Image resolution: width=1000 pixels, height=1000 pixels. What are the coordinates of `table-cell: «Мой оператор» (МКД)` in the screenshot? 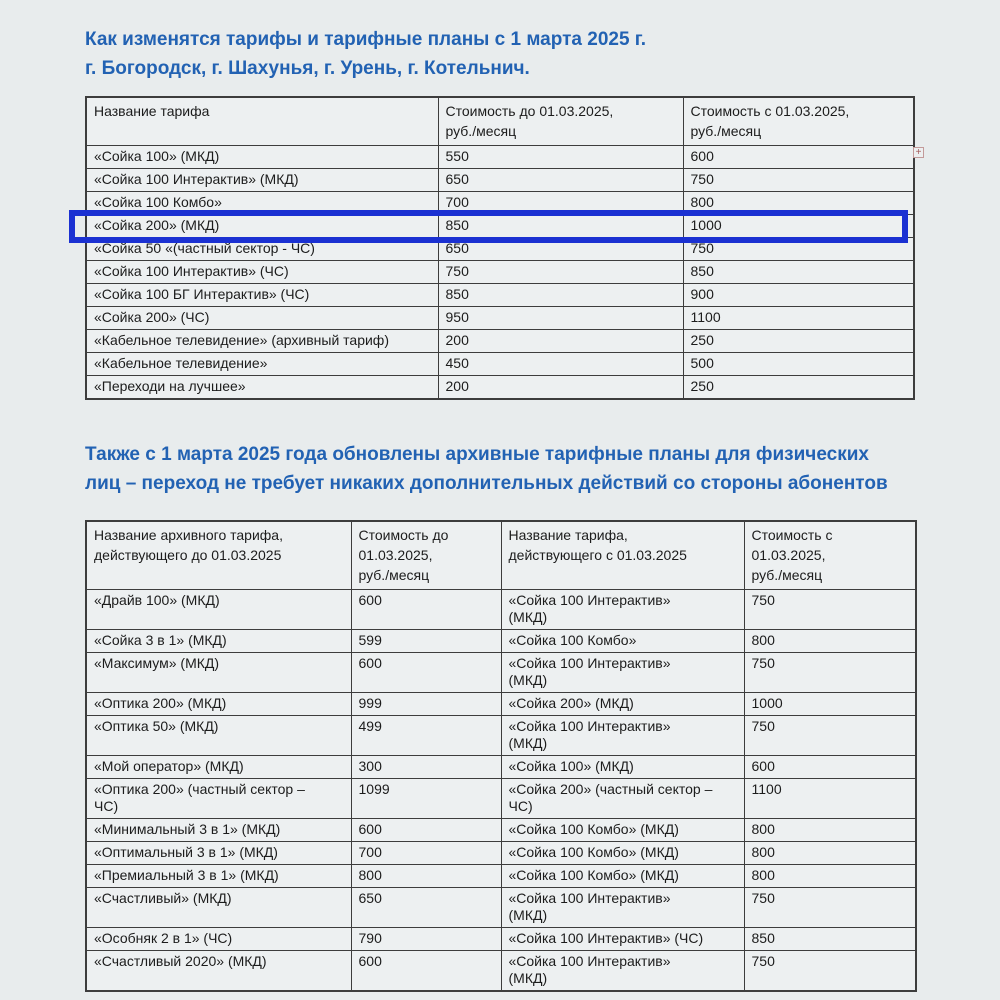 It's located at (218, 767).